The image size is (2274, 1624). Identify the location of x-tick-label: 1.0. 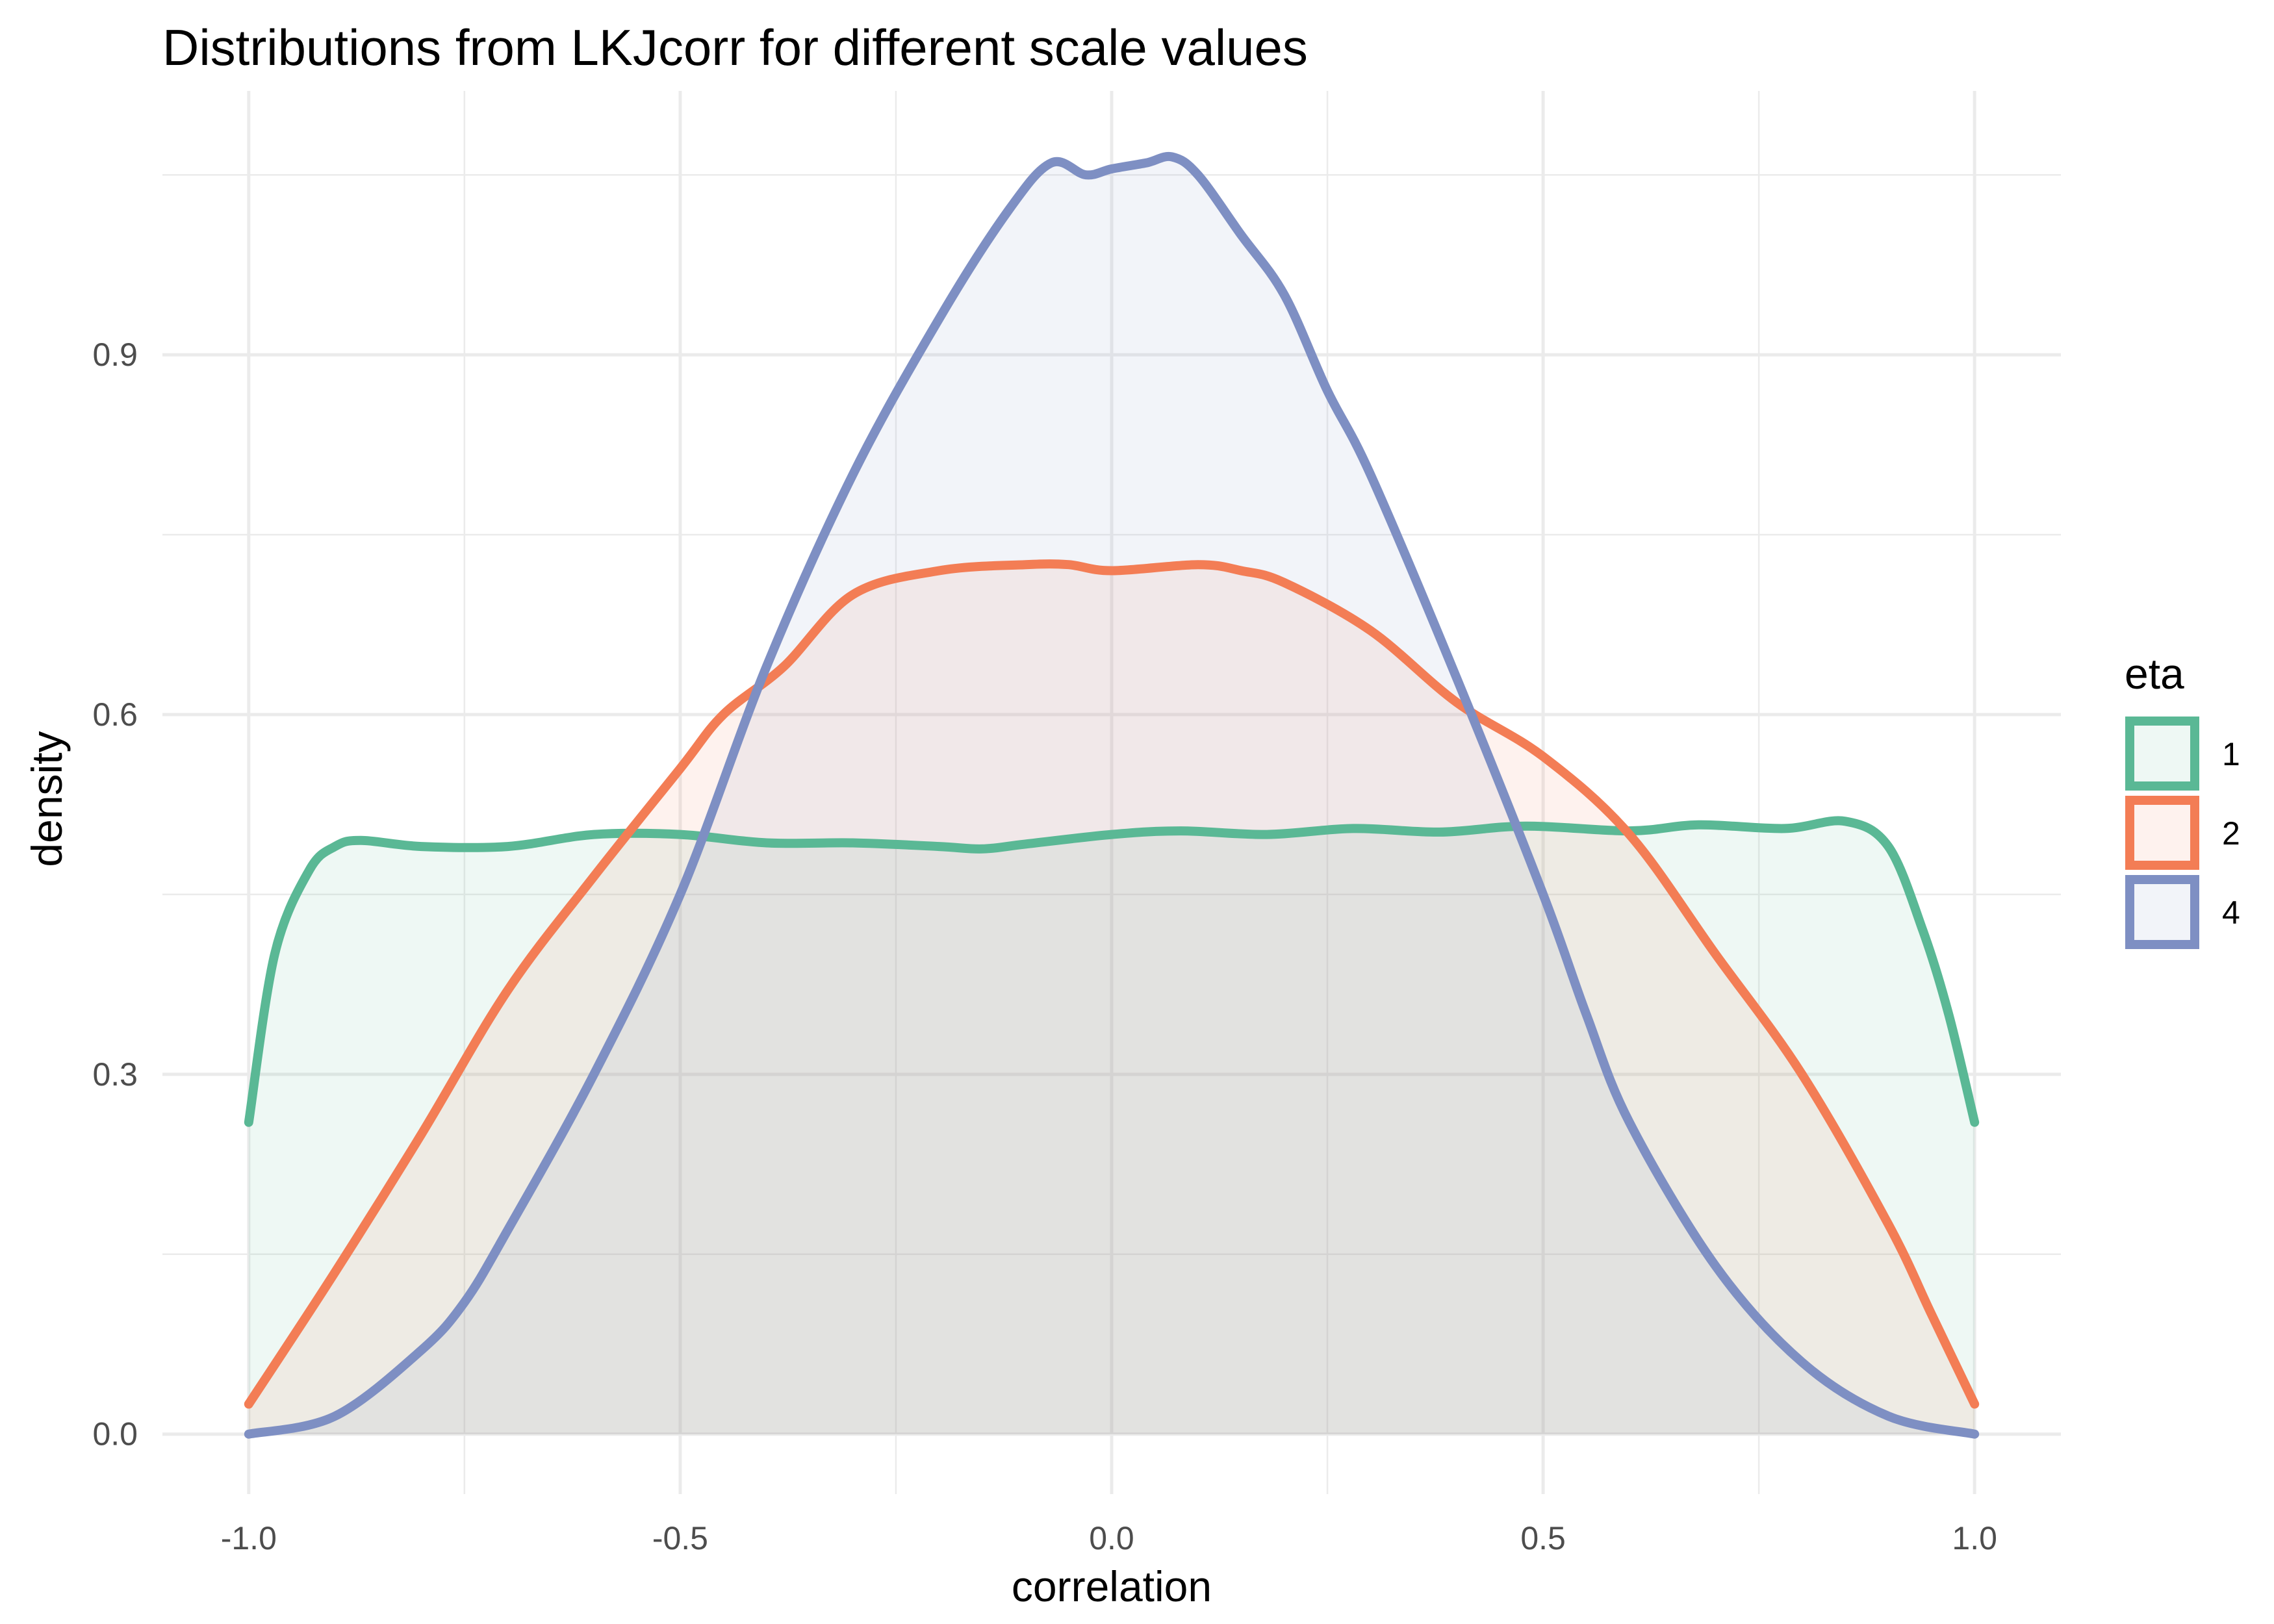
(1974, 1538).